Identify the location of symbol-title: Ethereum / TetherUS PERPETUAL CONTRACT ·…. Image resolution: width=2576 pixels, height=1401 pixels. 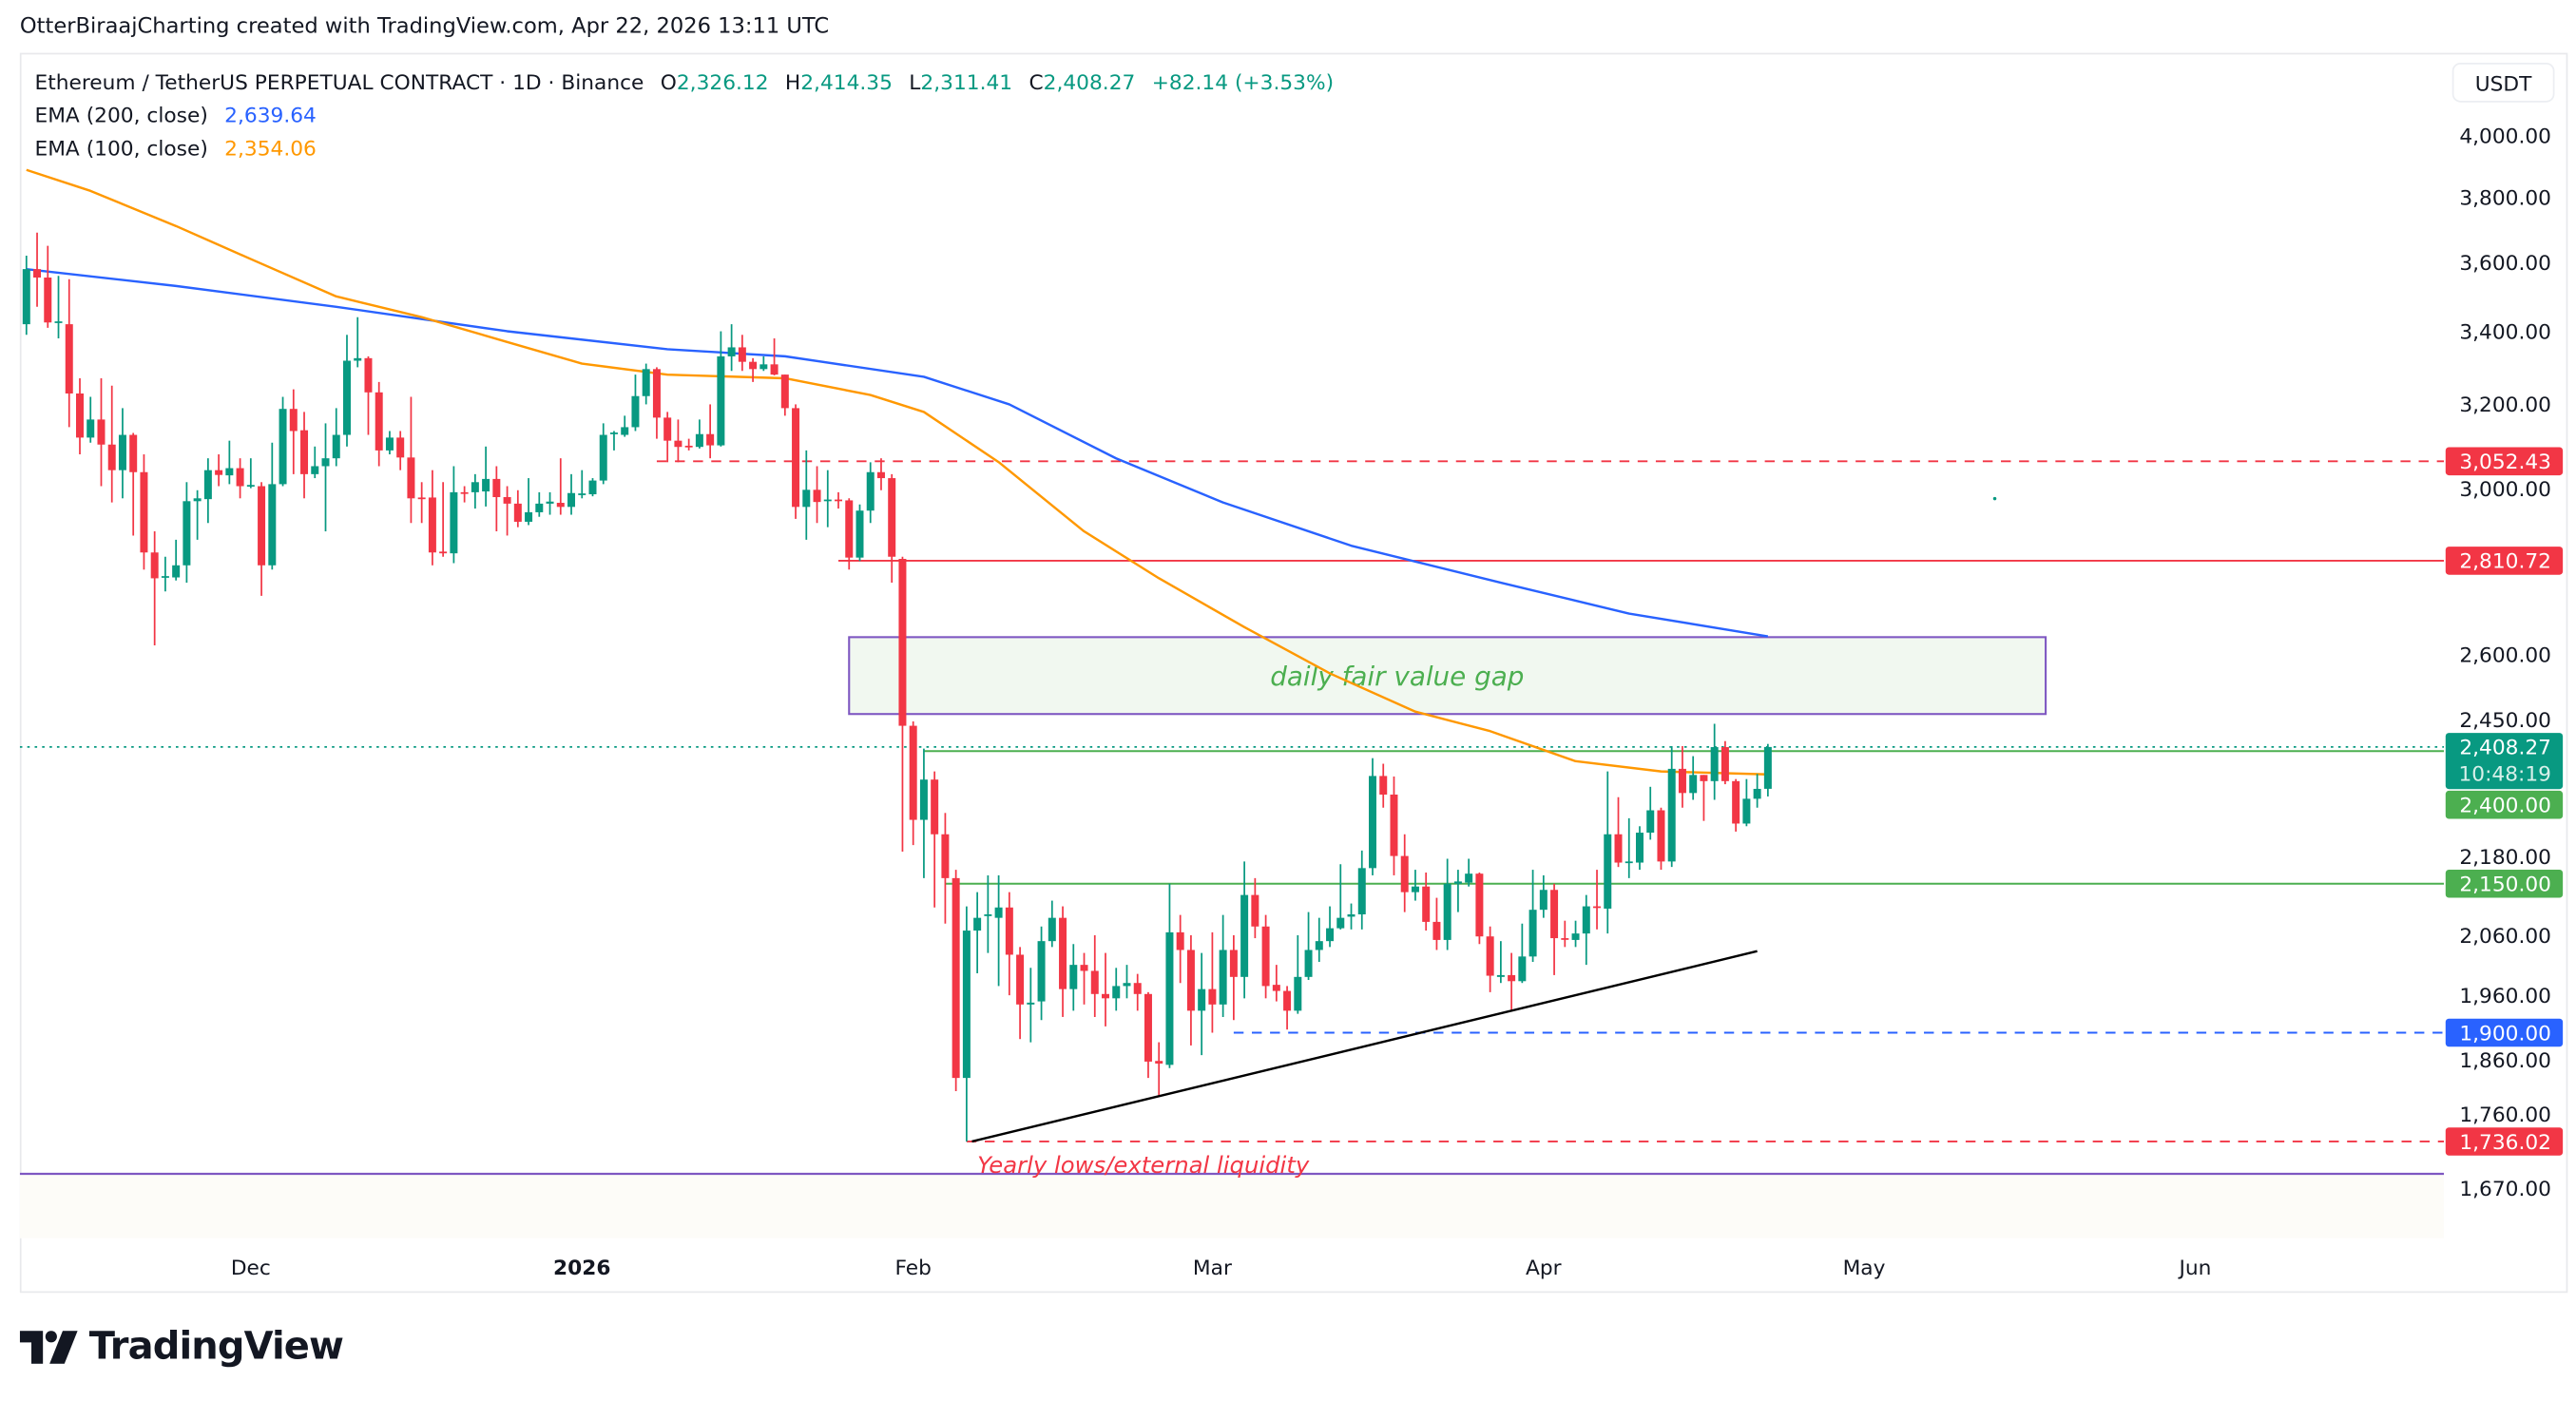
(339, 81).